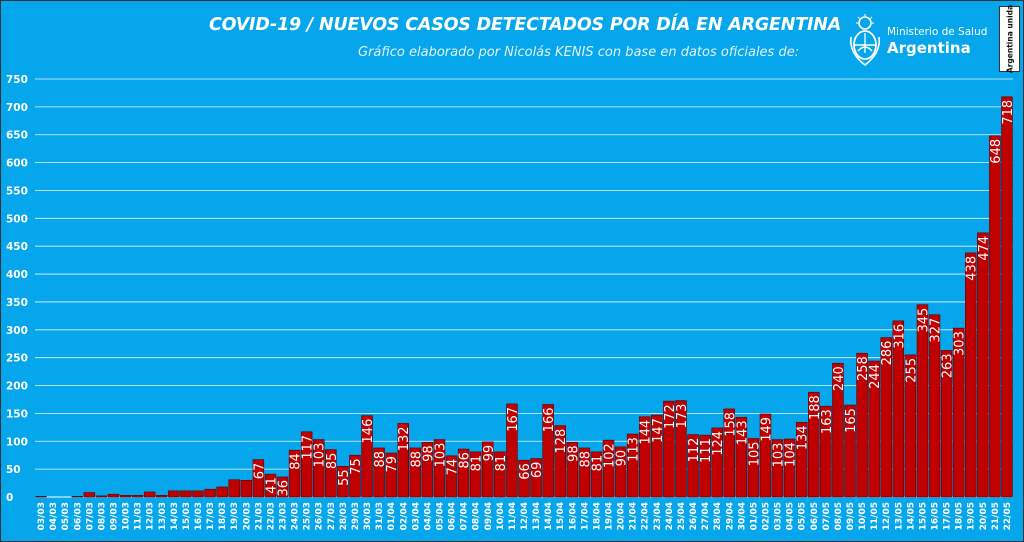 Image resolution: width=1024 pixels, height=542 pixels. Describe the element at coordinates (17, 191) in the screenshot. I see `y-tick-label: 550` at that location.